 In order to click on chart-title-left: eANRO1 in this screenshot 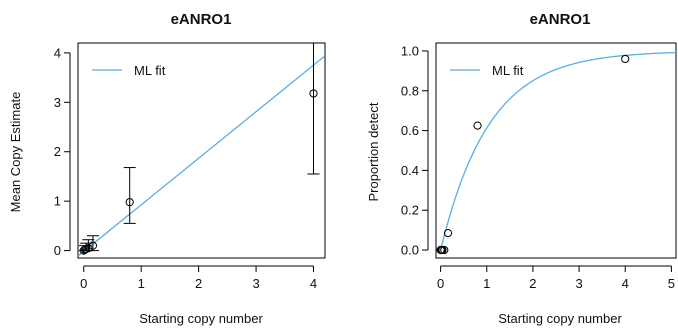, I will do `click(201, 19)`.